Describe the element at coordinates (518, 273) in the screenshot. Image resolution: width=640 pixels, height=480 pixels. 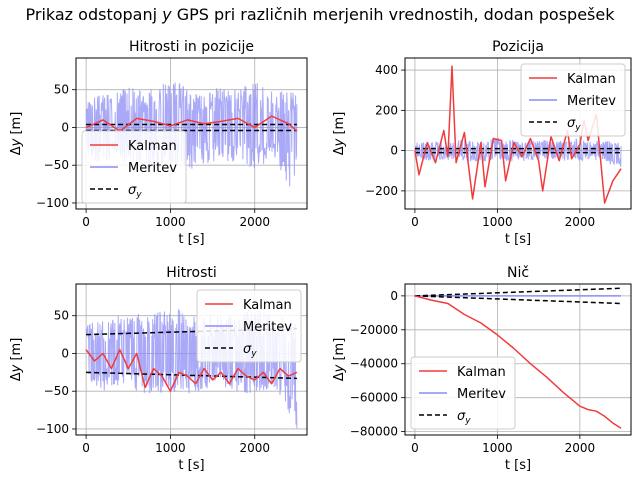
I see `subplot-title: Nič` at that location.